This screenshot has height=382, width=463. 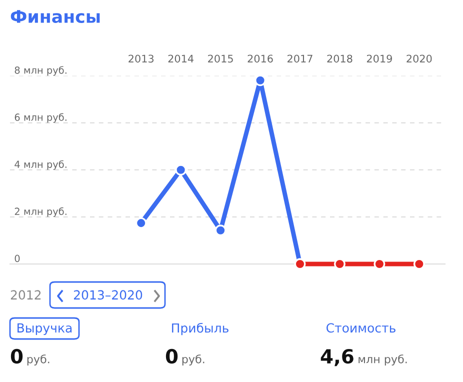 I want to click on x-tick-label: 2020, so click(x=419, y=58).